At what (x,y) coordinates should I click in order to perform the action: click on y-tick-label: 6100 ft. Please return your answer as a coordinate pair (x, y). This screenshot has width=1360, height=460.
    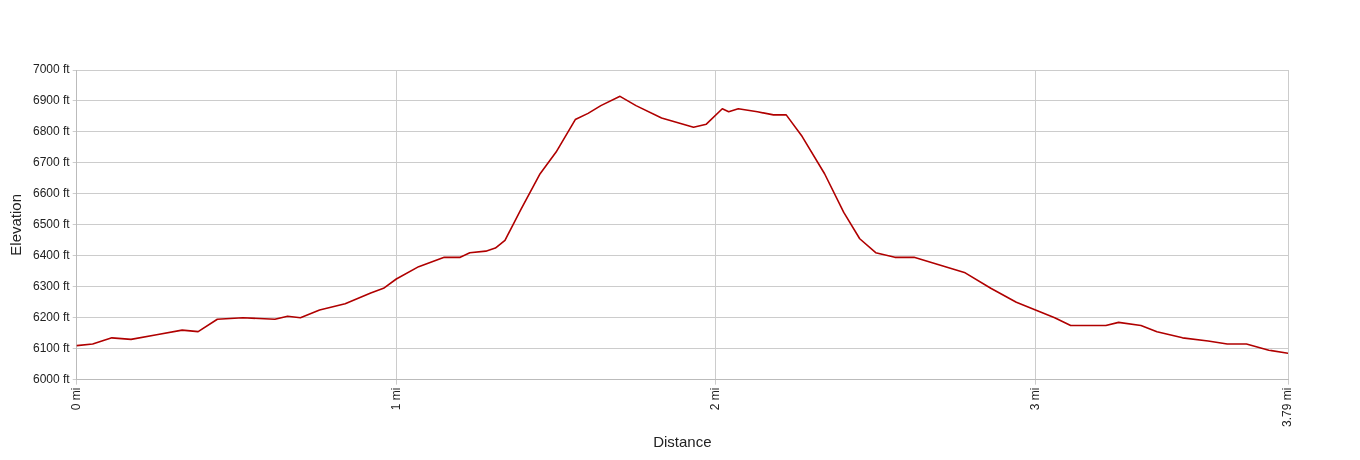
    Looking at the image, I should click on (51, 348).